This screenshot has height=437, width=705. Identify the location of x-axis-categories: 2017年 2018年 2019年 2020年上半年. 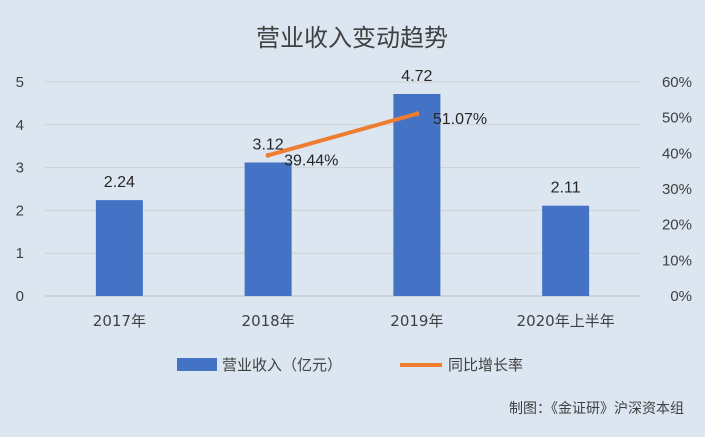
(354, 321).